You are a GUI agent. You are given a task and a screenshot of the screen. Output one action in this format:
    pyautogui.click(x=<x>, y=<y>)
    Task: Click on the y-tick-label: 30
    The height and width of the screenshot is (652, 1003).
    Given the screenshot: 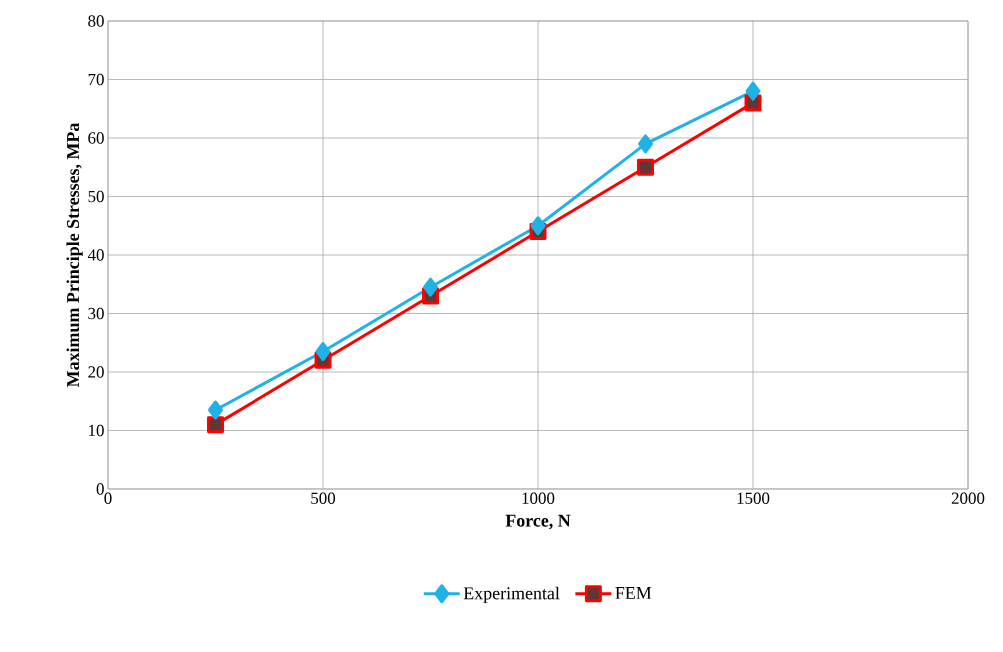 What is the action you would take?
    pyautogui.click(x=96, y=313)
    